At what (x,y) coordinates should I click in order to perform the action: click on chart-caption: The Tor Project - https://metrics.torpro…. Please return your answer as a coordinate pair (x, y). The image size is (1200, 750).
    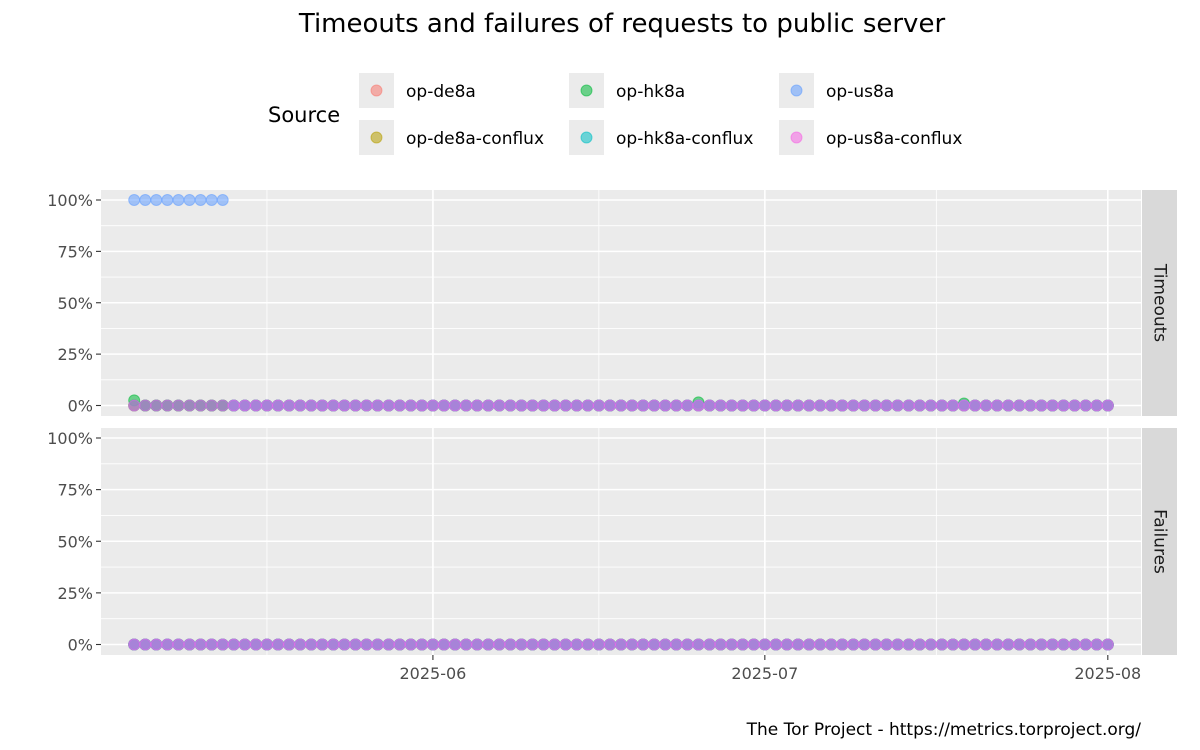
    Looking at the image, I should click on (944, 730).